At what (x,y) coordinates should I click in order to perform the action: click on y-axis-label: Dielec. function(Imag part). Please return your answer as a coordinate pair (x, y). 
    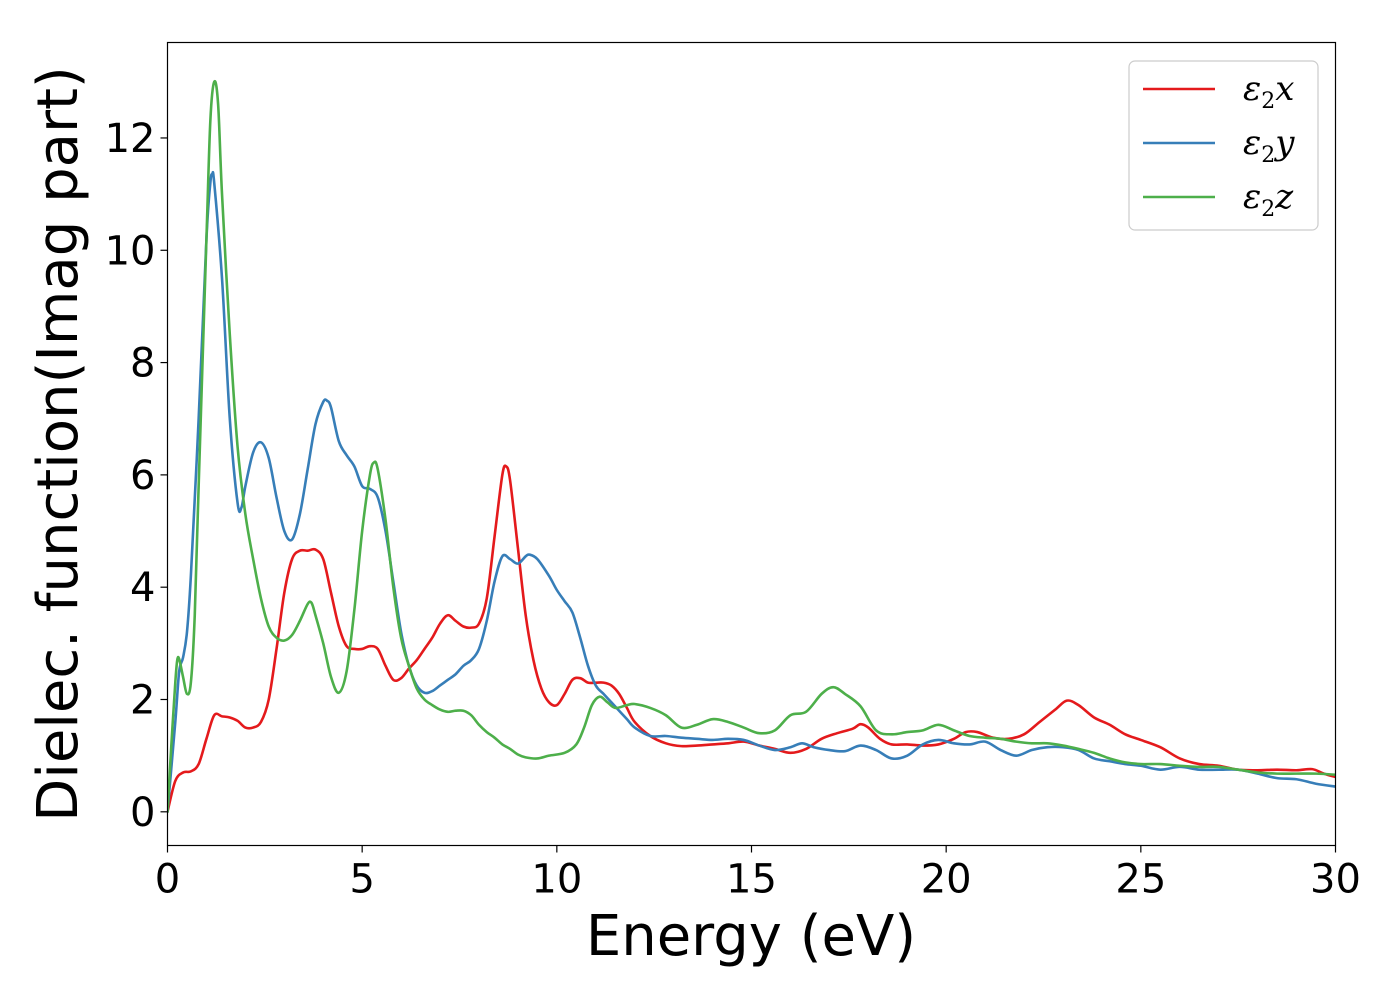
    Looking at the image, I should click on (58, 444).